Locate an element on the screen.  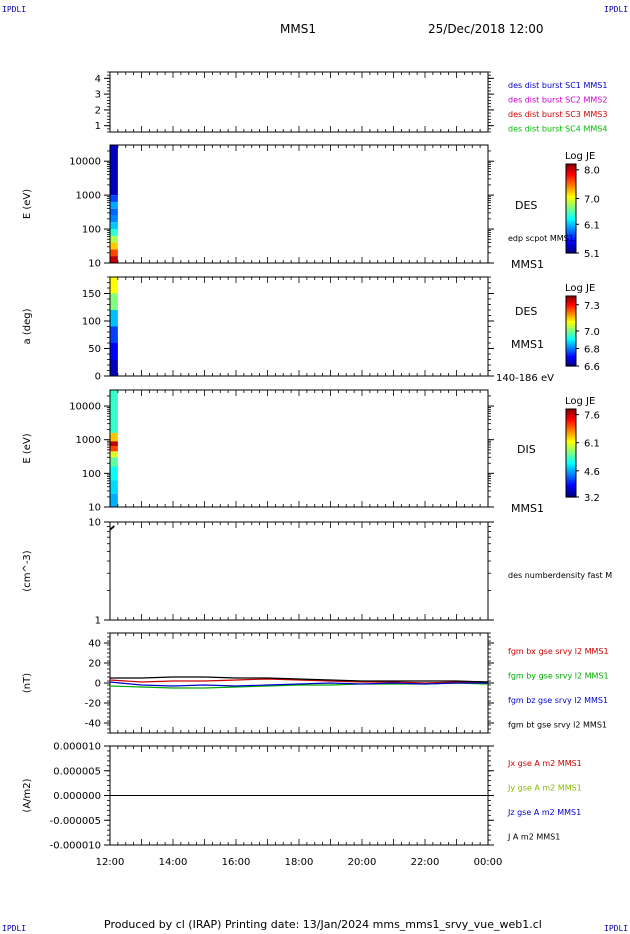
legend-current-3: J A m2 MMS1 is located at coordinates (533, 837).